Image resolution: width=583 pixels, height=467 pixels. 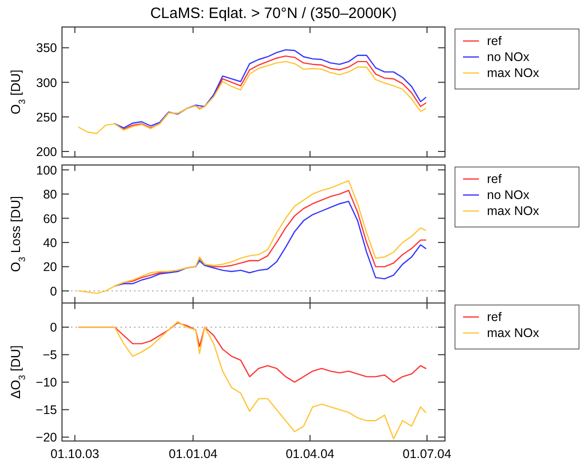 What do you see at coordinates (47, 170) in the screenshot?
I see `y-tick-label: 100` at bounding box center [47, 170].